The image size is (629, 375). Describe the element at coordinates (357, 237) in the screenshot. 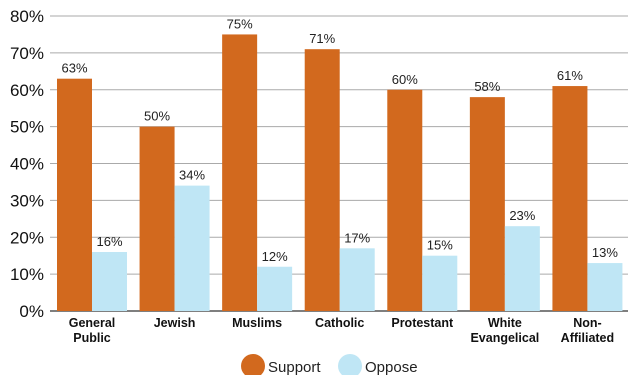

I see `data-label: 17%` at that location.